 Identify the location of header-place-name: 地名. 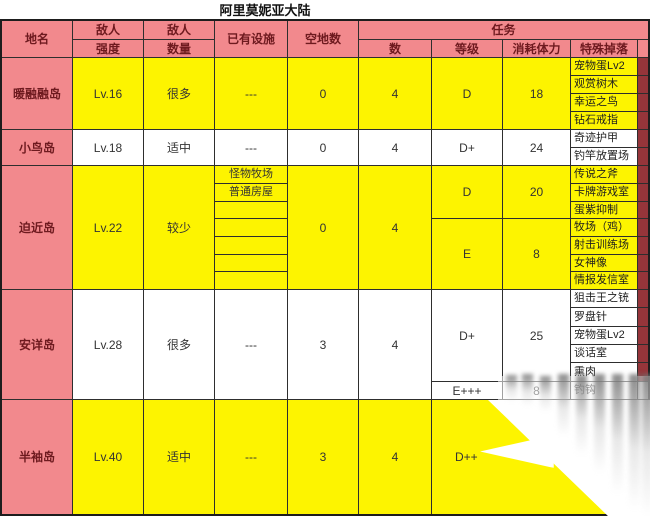
(37, 39).